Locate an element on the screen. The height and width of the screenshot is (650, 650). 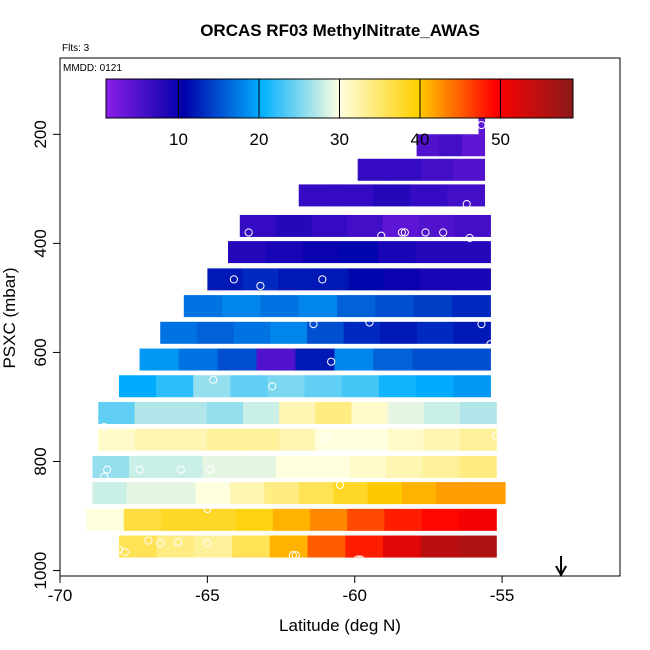
arrow-marker-head is located at coordinates (561, 571).